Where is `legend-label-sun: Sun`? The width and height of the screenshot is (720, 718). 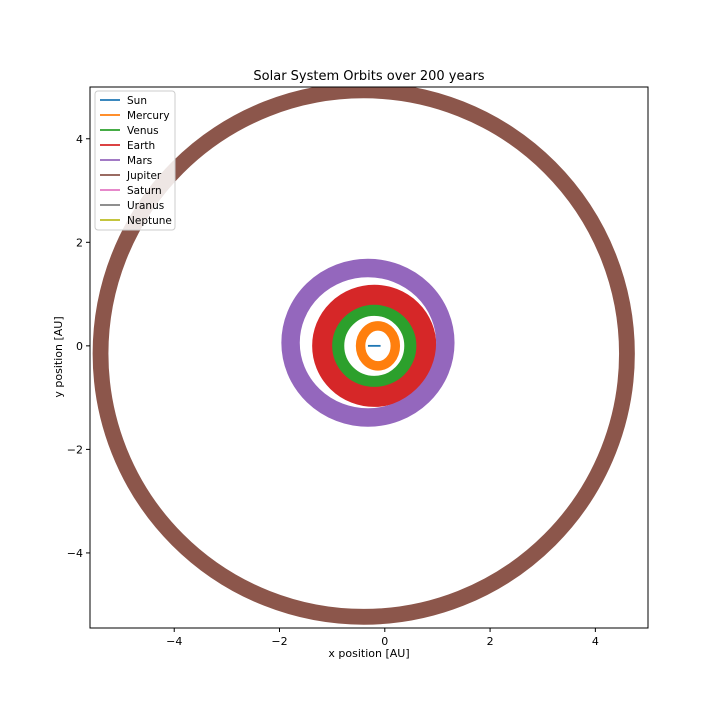
legend-label-sun: Sun is located at coordinates (137, 101).